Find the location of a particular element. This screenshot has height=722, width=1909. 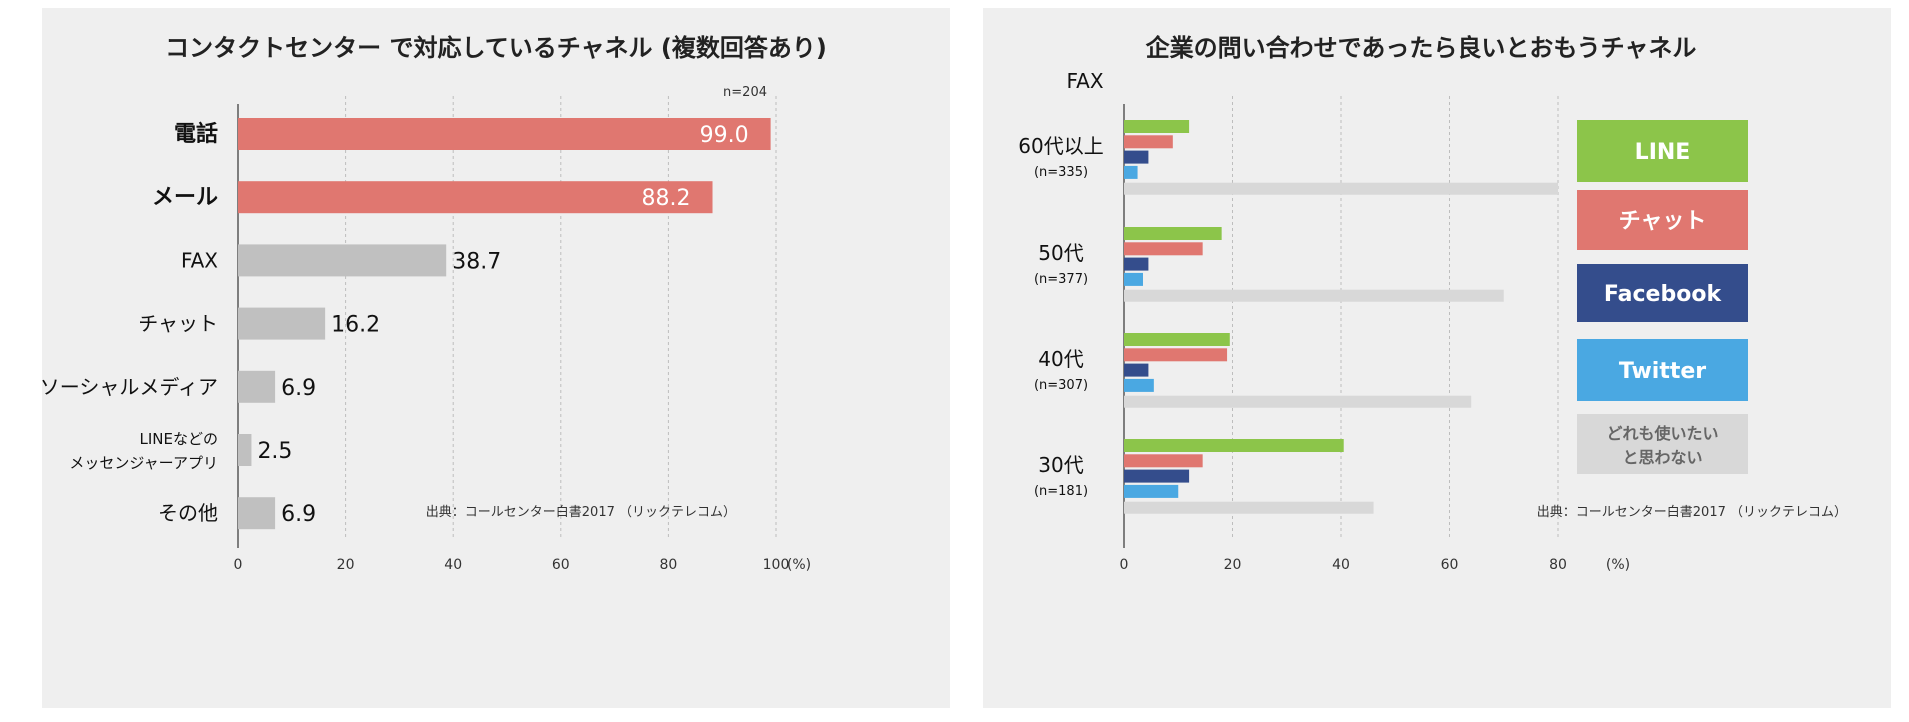

chart-title: コンタクトセンター で対応しているチャネル (複数回答あり) is located at coordinates (496, 48).